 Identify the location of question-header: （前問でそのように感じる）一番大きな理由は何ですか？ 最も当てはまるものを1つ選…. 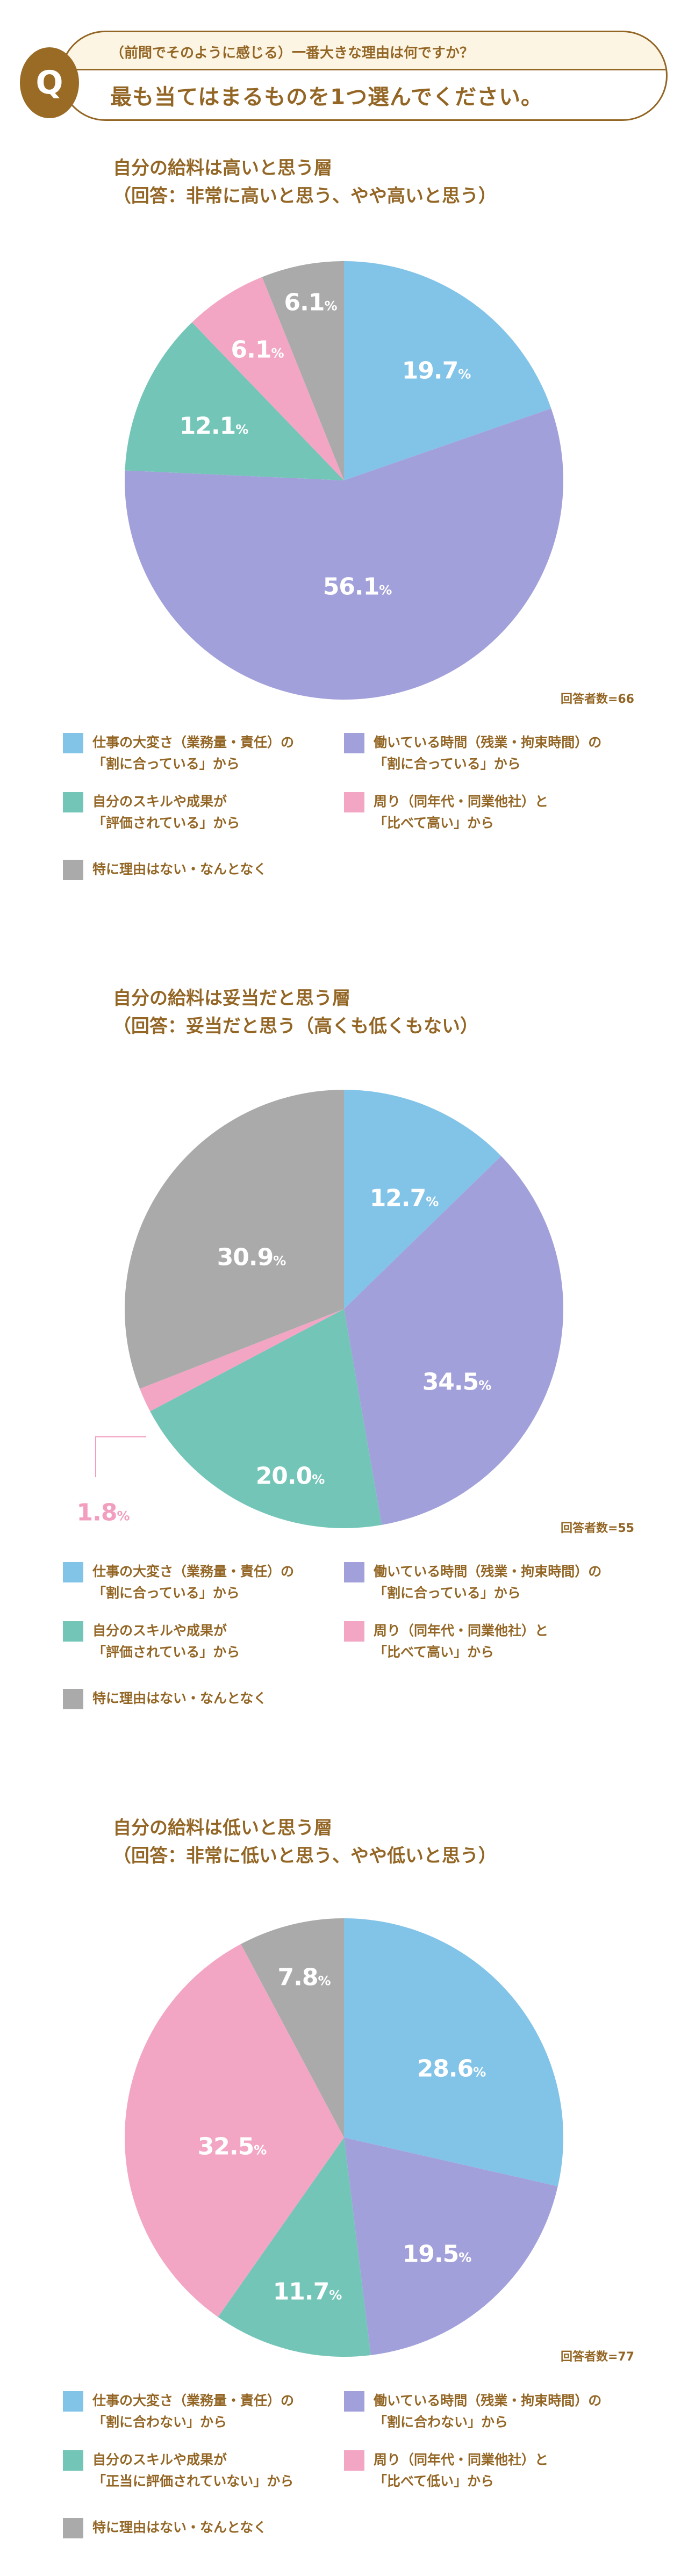
(350, 77).